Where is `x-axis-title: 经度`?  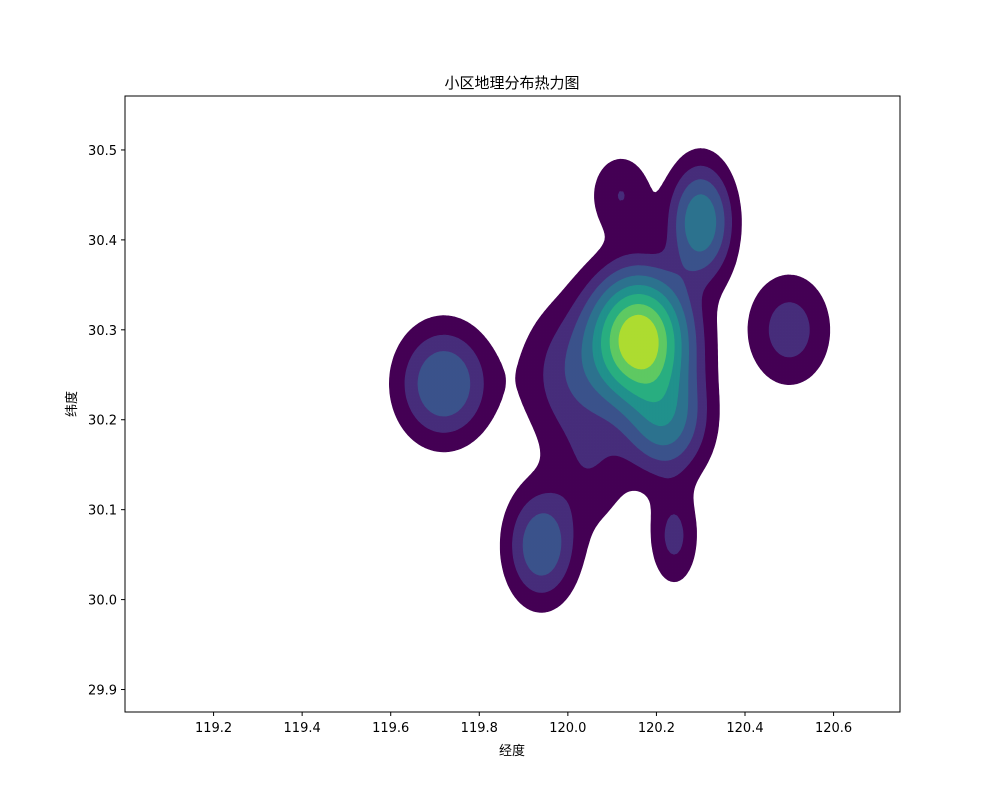 x-axis-title: 经度 is located at coordinates (512, 751).